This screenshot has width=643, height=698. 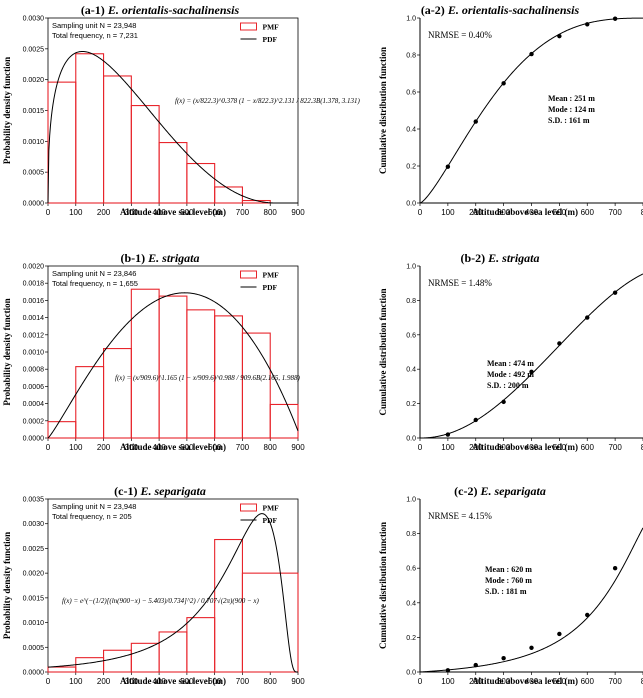 I want to click on y-tick-label: 0.0005, so click(x=34, y=173).